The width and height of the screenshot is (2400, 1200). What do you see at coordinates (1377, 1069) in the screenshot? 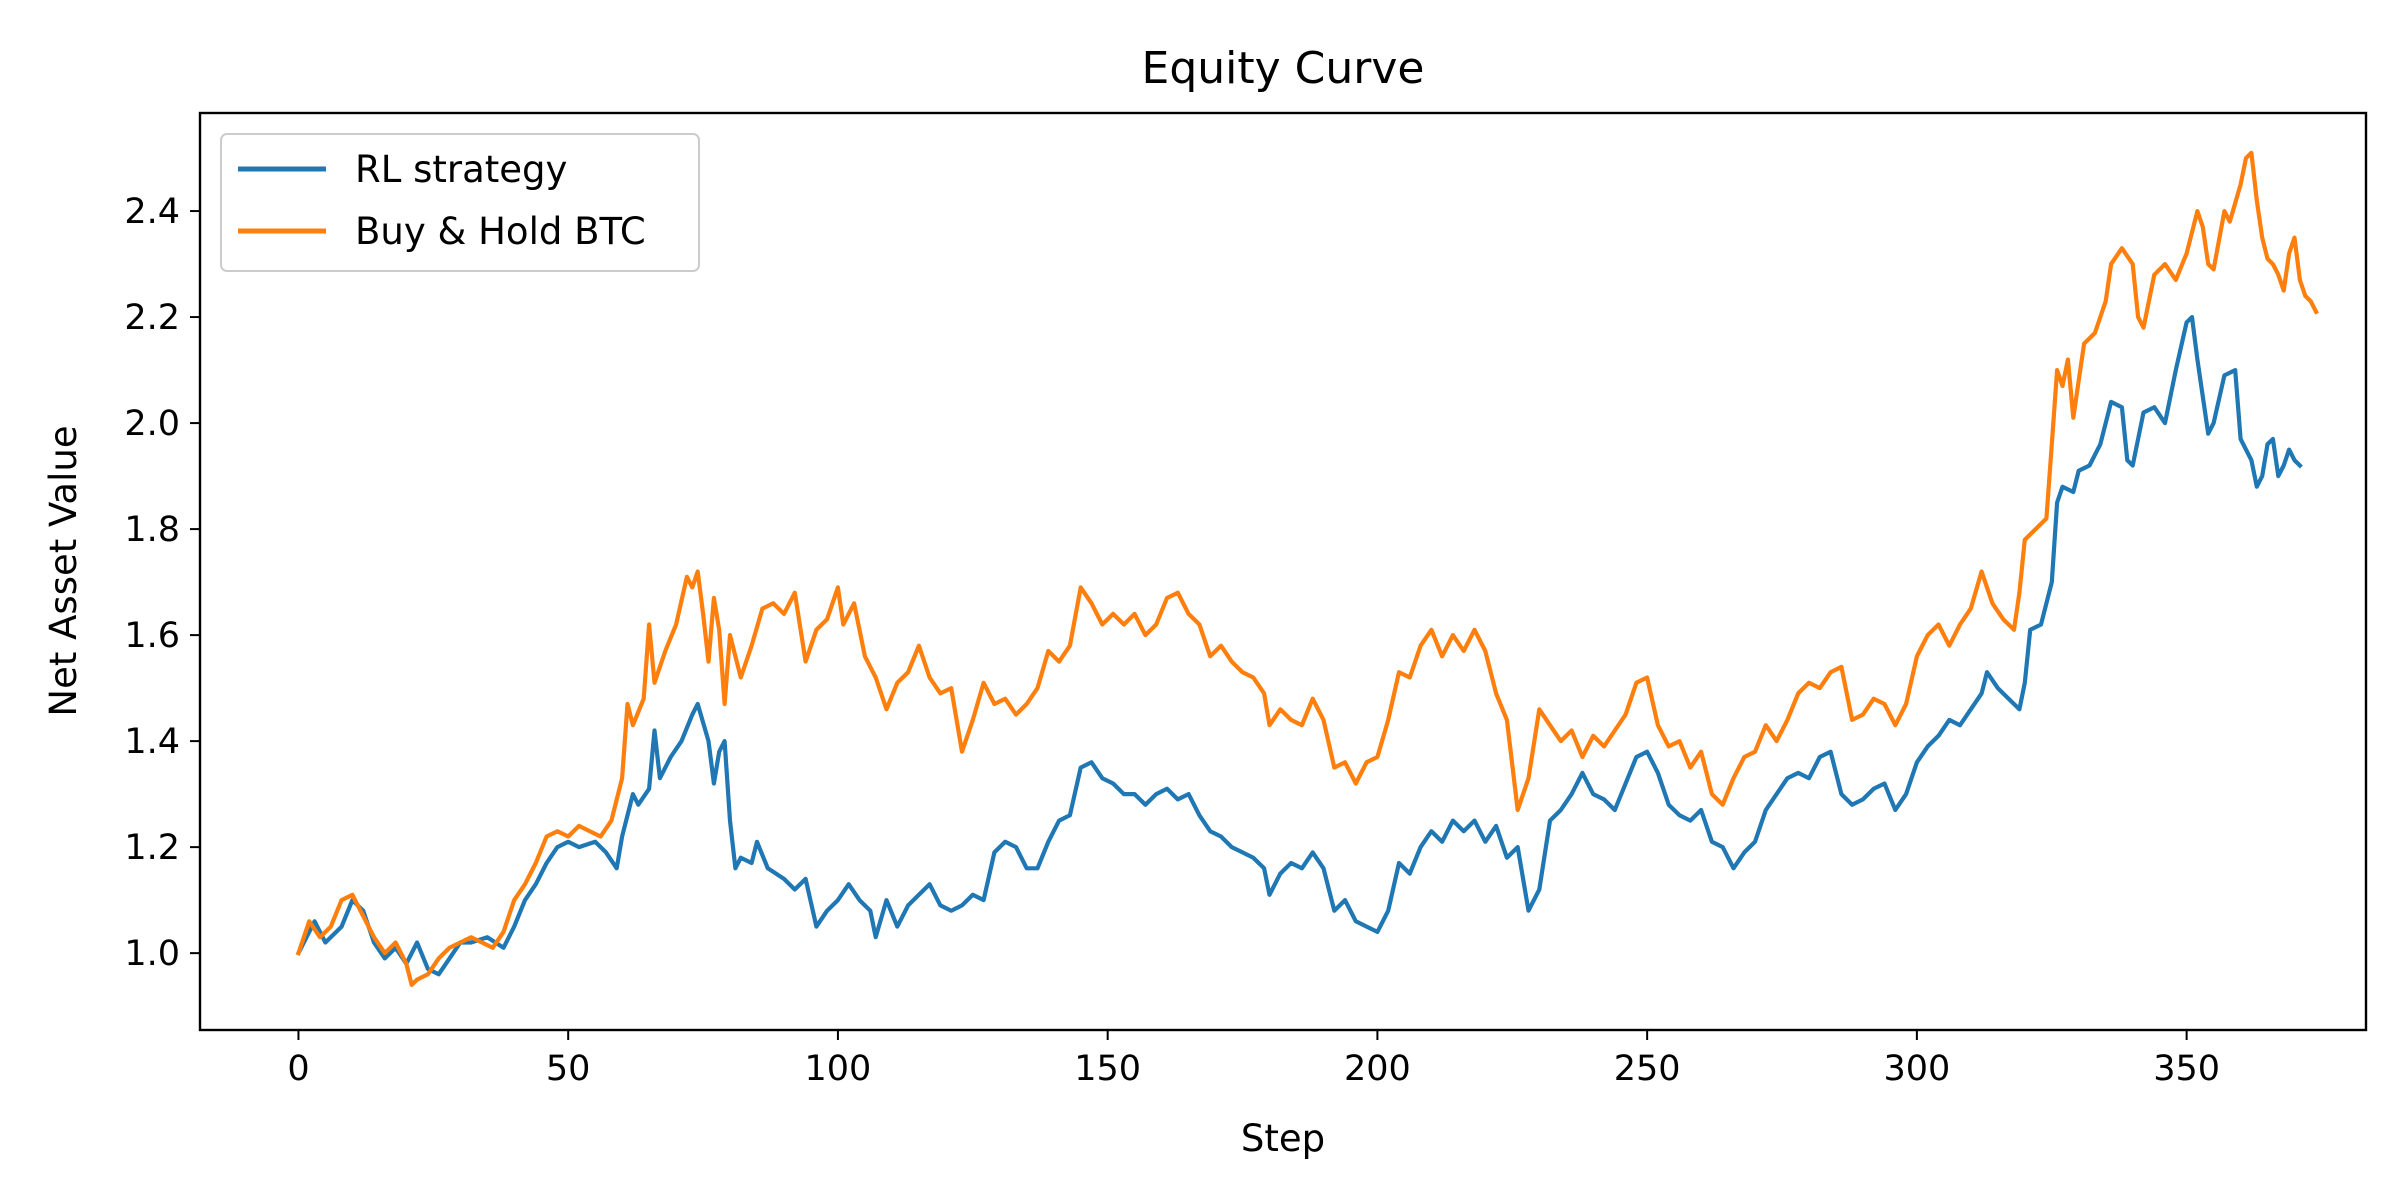
I see `x-tick-label: 200` at bounding box center [1377, 1069].